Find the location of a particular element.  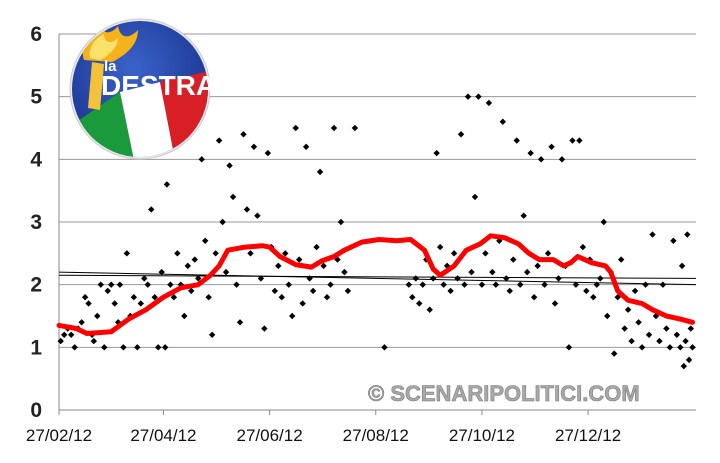

y-tick-label: 2 is located at coordinates (36, 285).